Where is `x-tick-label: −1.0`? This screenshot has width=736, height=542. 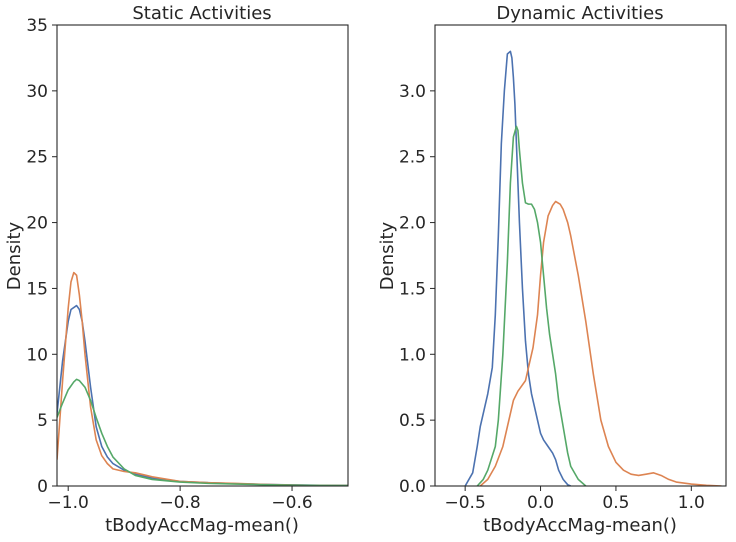
x-tick-label: −1.0 is located at coordinates (68, 503).